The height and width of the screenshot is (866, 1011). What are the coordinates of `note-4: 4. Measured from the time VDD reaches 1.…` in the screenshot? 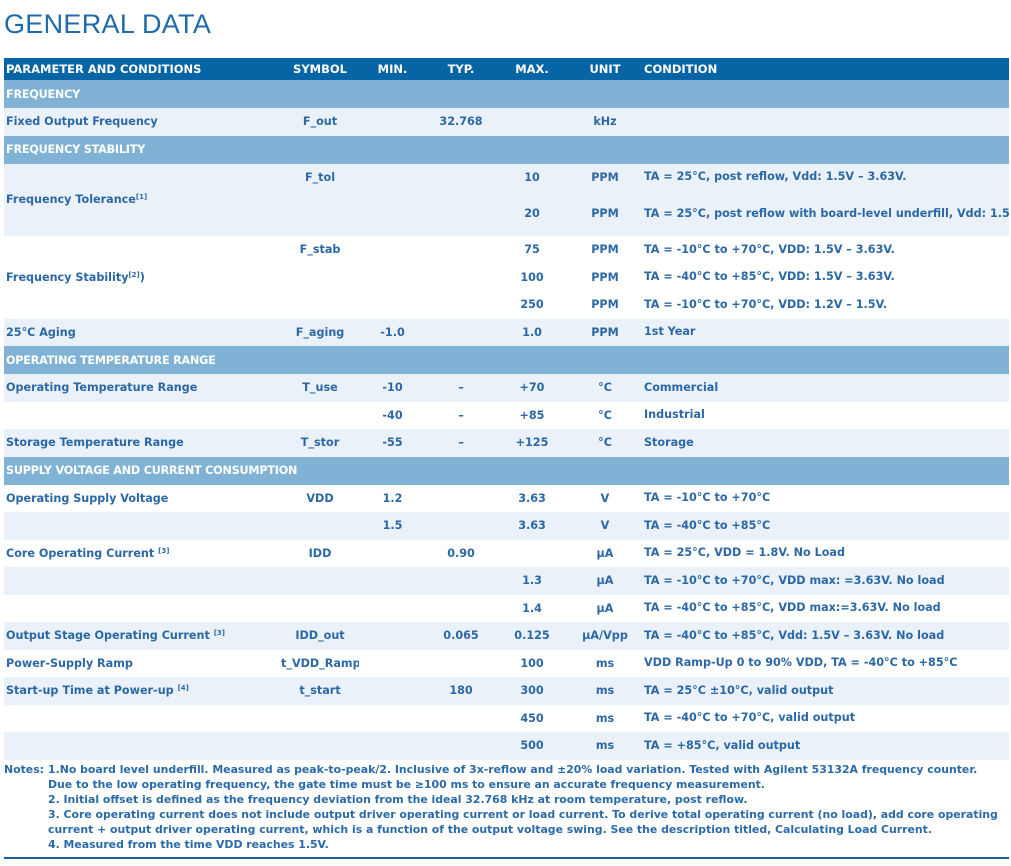 It's located at (188, 844).